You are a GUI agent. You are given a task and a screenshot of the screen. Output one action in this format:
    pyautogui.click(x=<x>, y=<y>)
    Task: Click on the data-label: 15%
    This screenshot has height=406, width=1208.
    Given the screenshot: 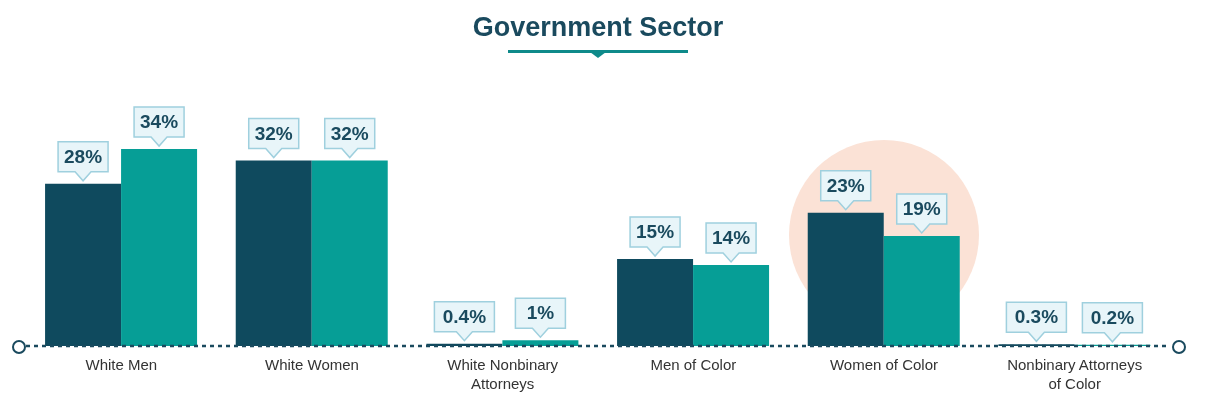 What is the action you would take?
    pyautogui.click(x=655, y=232)
    